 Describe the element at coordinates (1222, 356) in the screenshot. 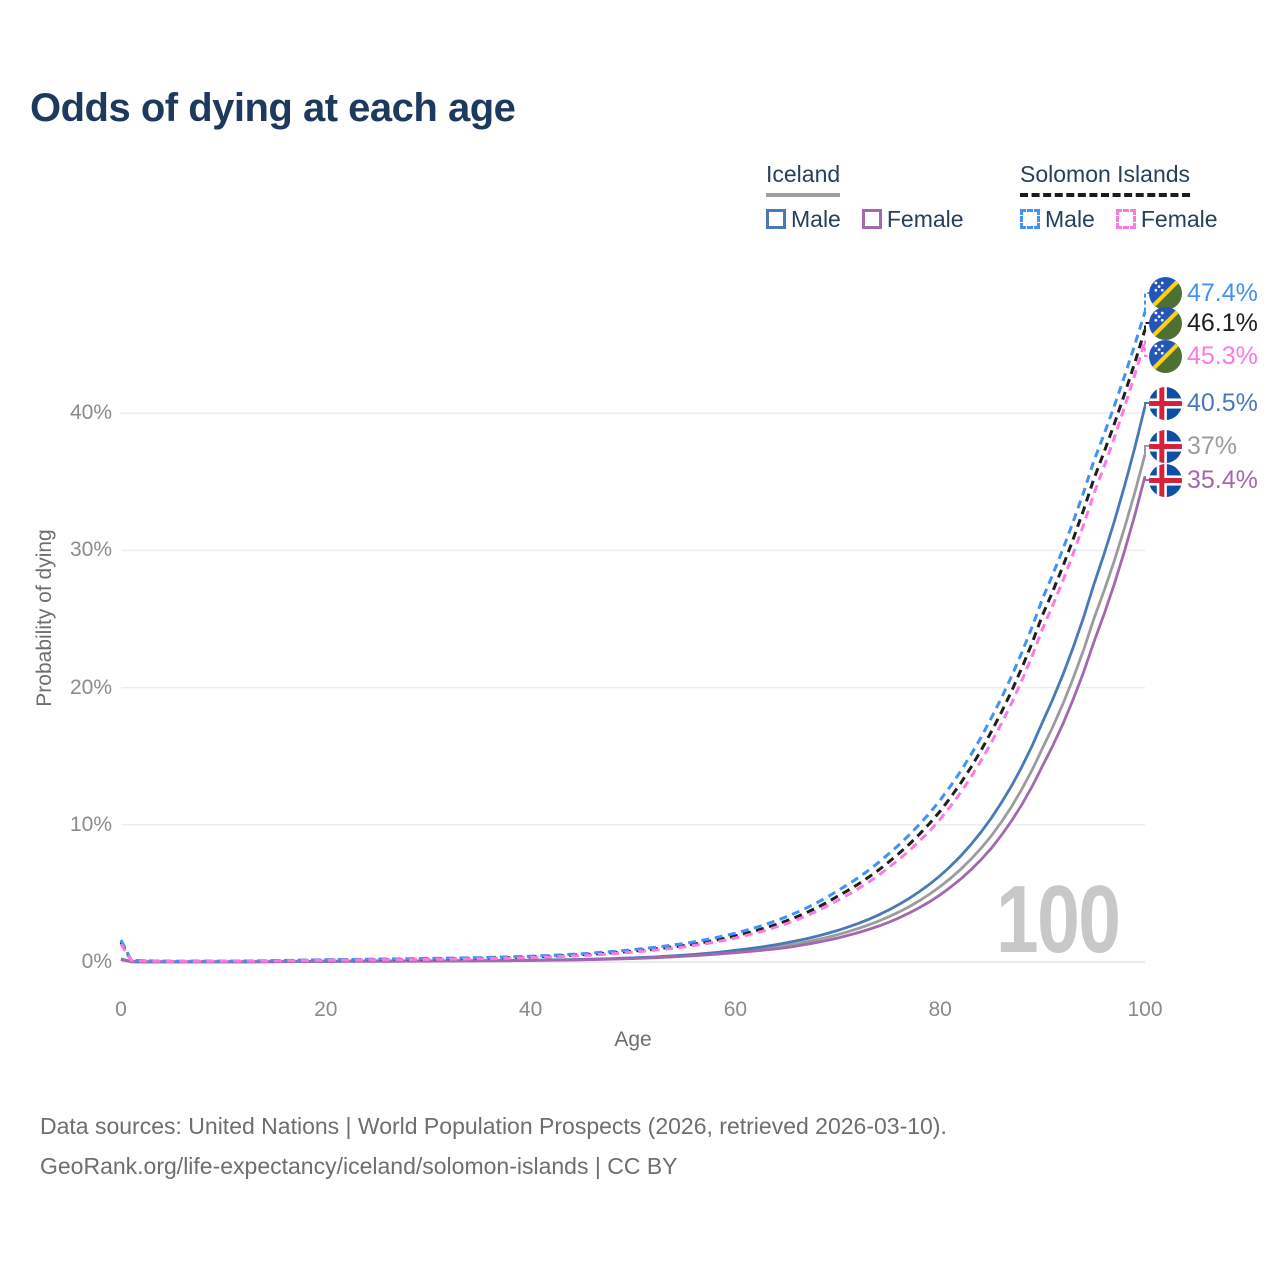

I see `end-label-value: 45.3%` at that location.